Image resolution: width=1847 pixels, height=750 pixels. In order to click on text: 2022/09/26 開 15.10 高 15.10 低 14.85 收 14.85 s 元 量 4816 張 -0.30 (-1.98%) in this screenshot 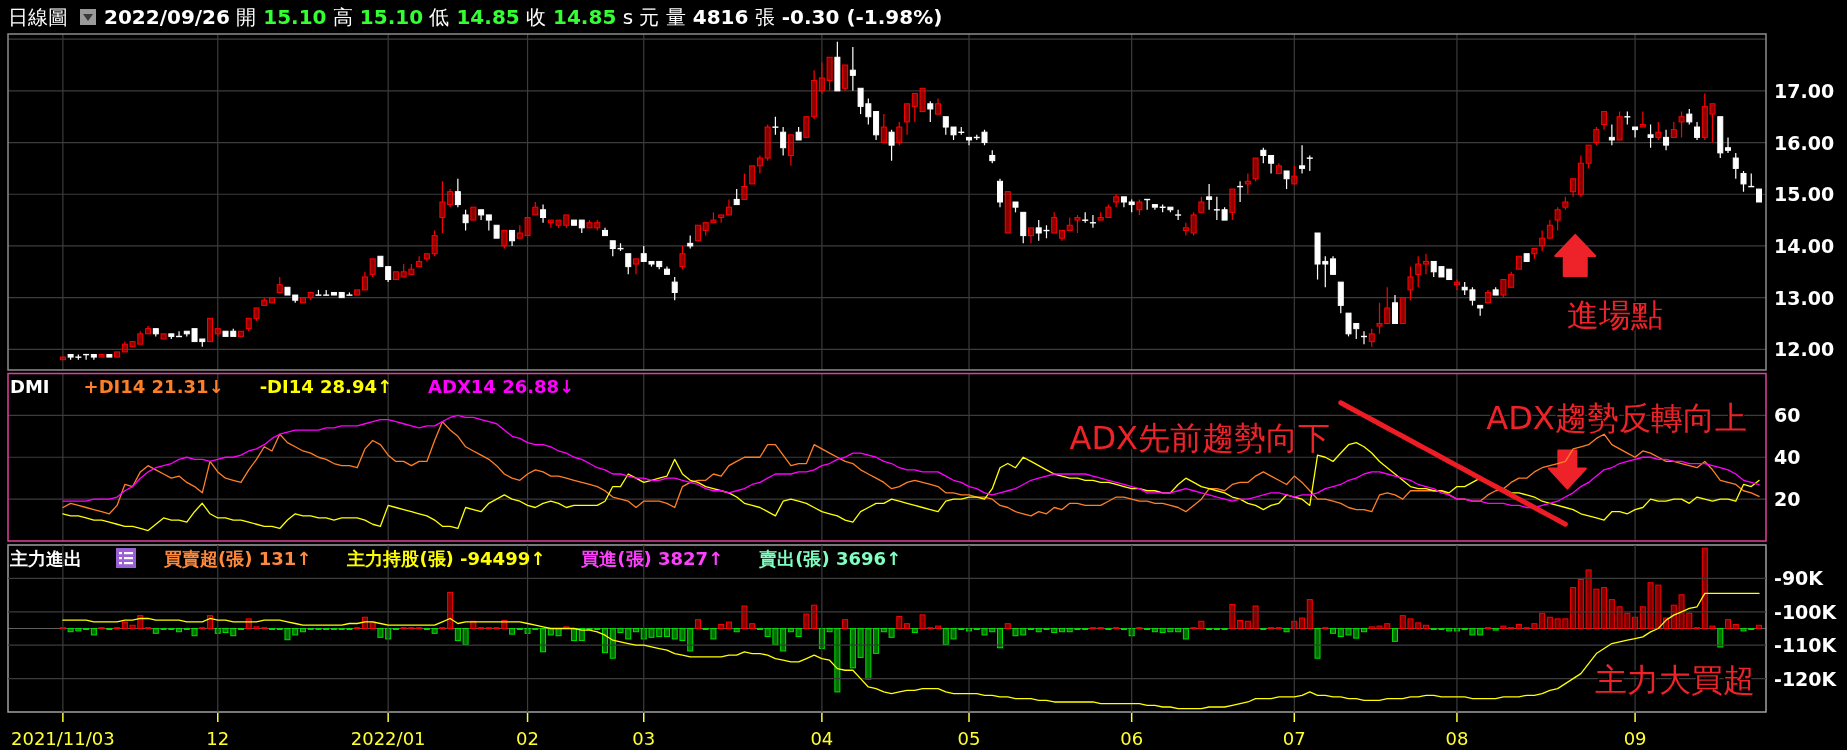, I will do `click(523, 17)`.